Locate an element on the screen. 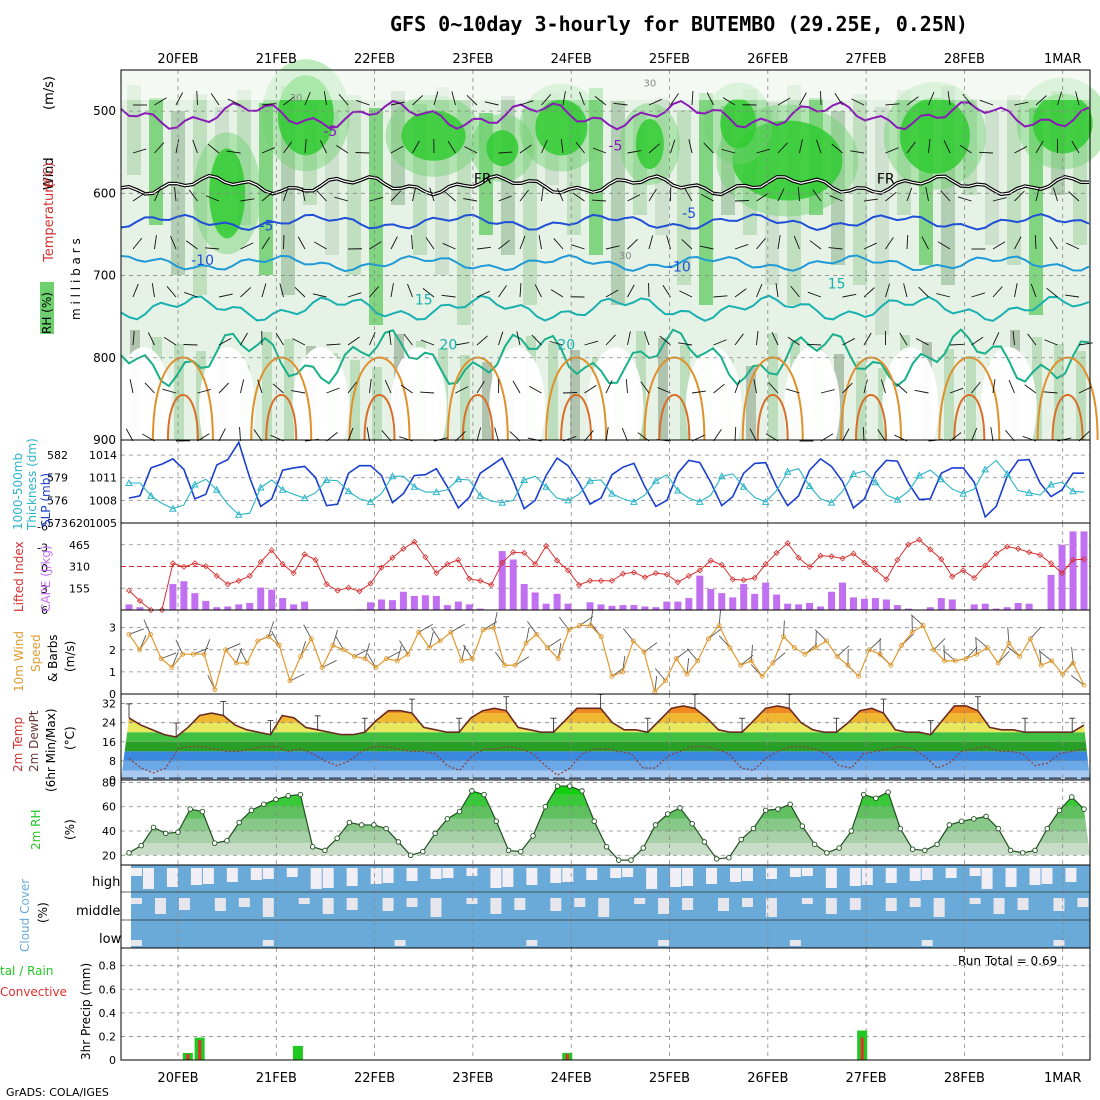  date-label-bottom: 21FEB is located at coordinates (276, 1078).